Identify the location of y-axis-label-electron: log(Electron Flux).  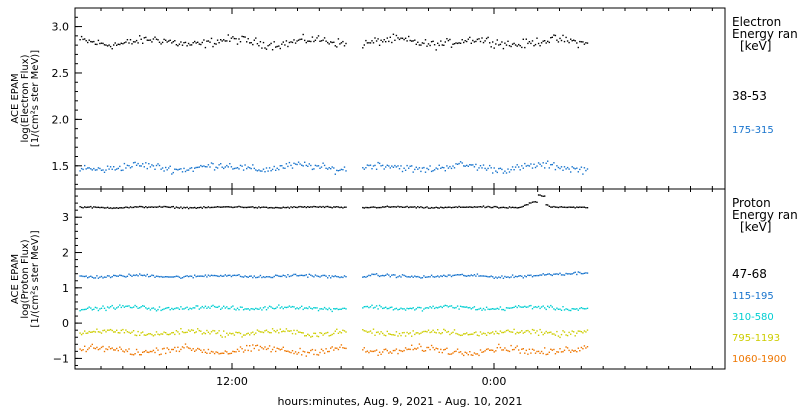
(25, 98).